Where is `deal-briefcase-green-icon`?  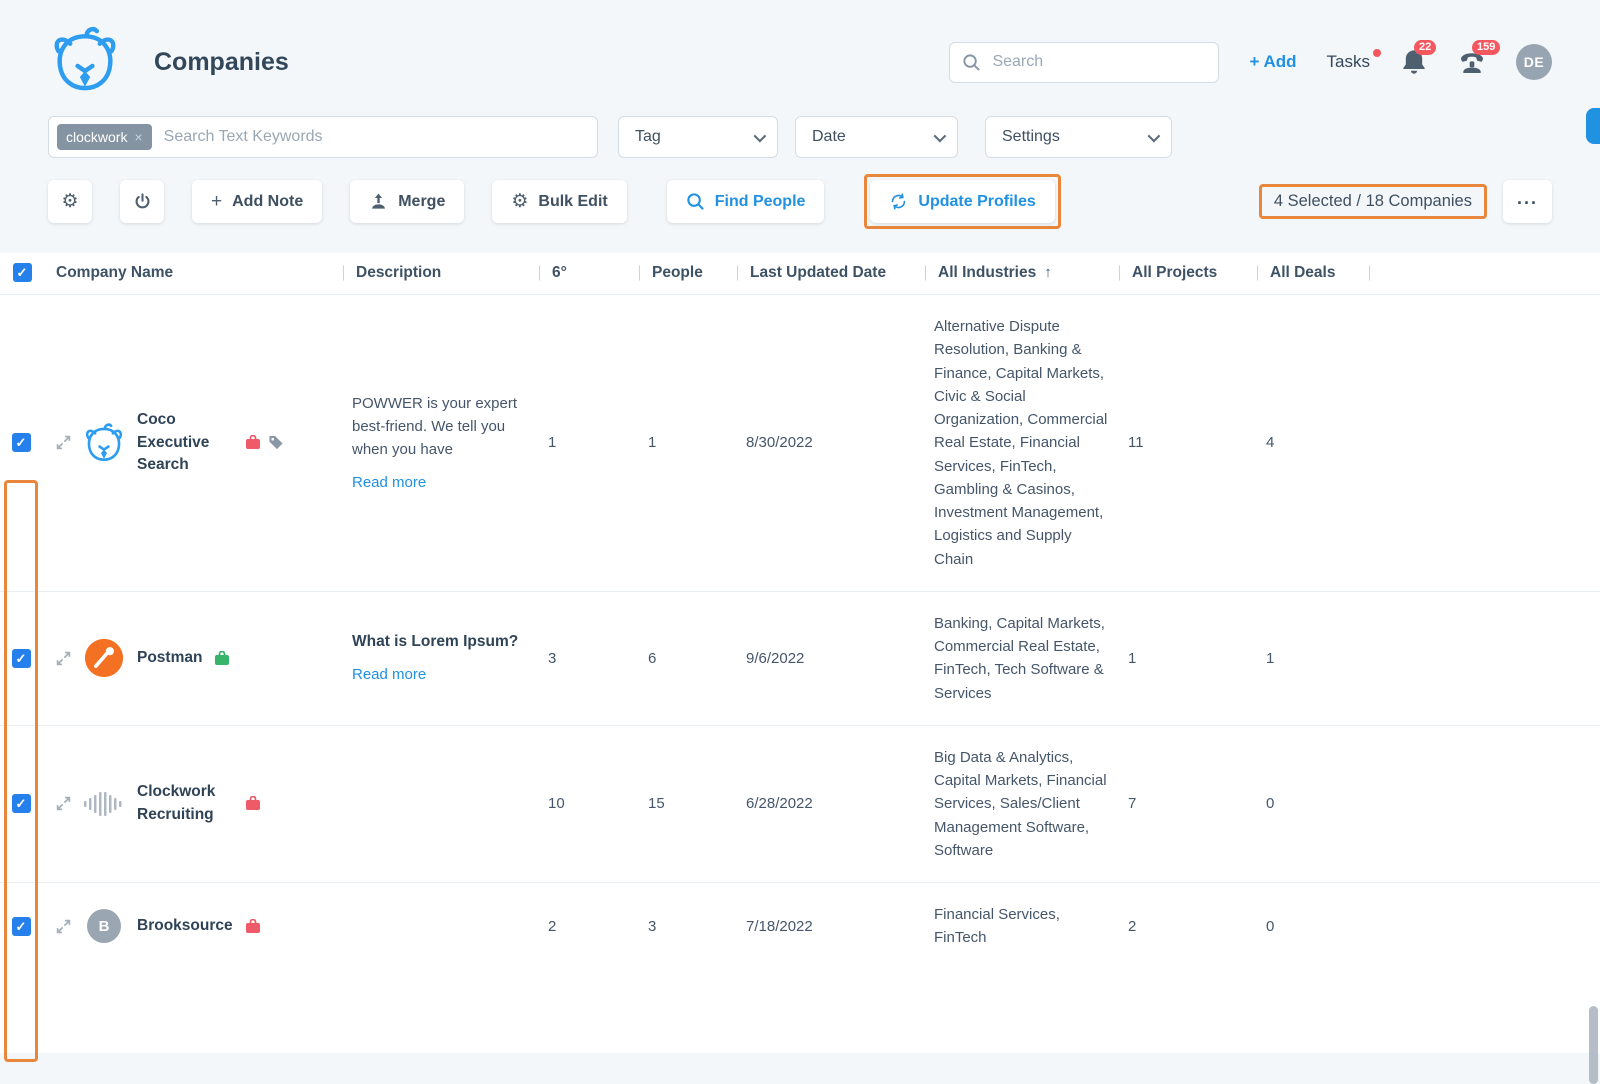
deal-briefcase-green-icon is located at coordinates (222, 657).